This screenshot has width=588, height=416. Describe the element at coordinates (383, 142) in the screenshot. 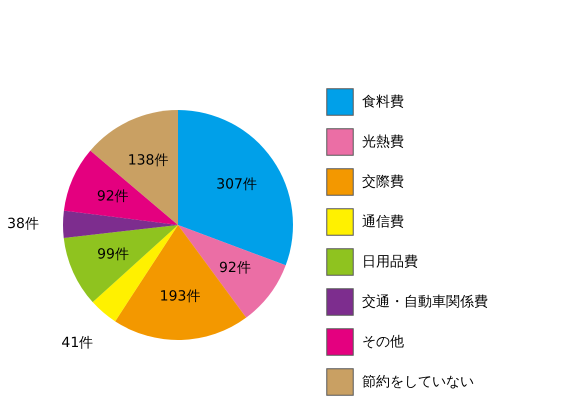

I see `legend-label: 光熱費` at that location.